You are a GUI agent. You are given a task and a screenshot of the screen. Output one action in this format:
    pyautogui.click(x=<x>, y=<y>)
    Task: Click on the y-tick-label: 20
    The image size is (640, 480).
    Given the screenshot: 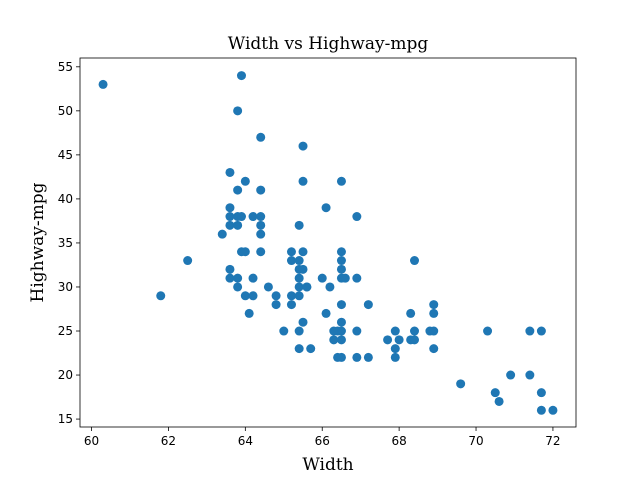 What is the action you would take?
    pyautogui.click(x=65, y=375)
    